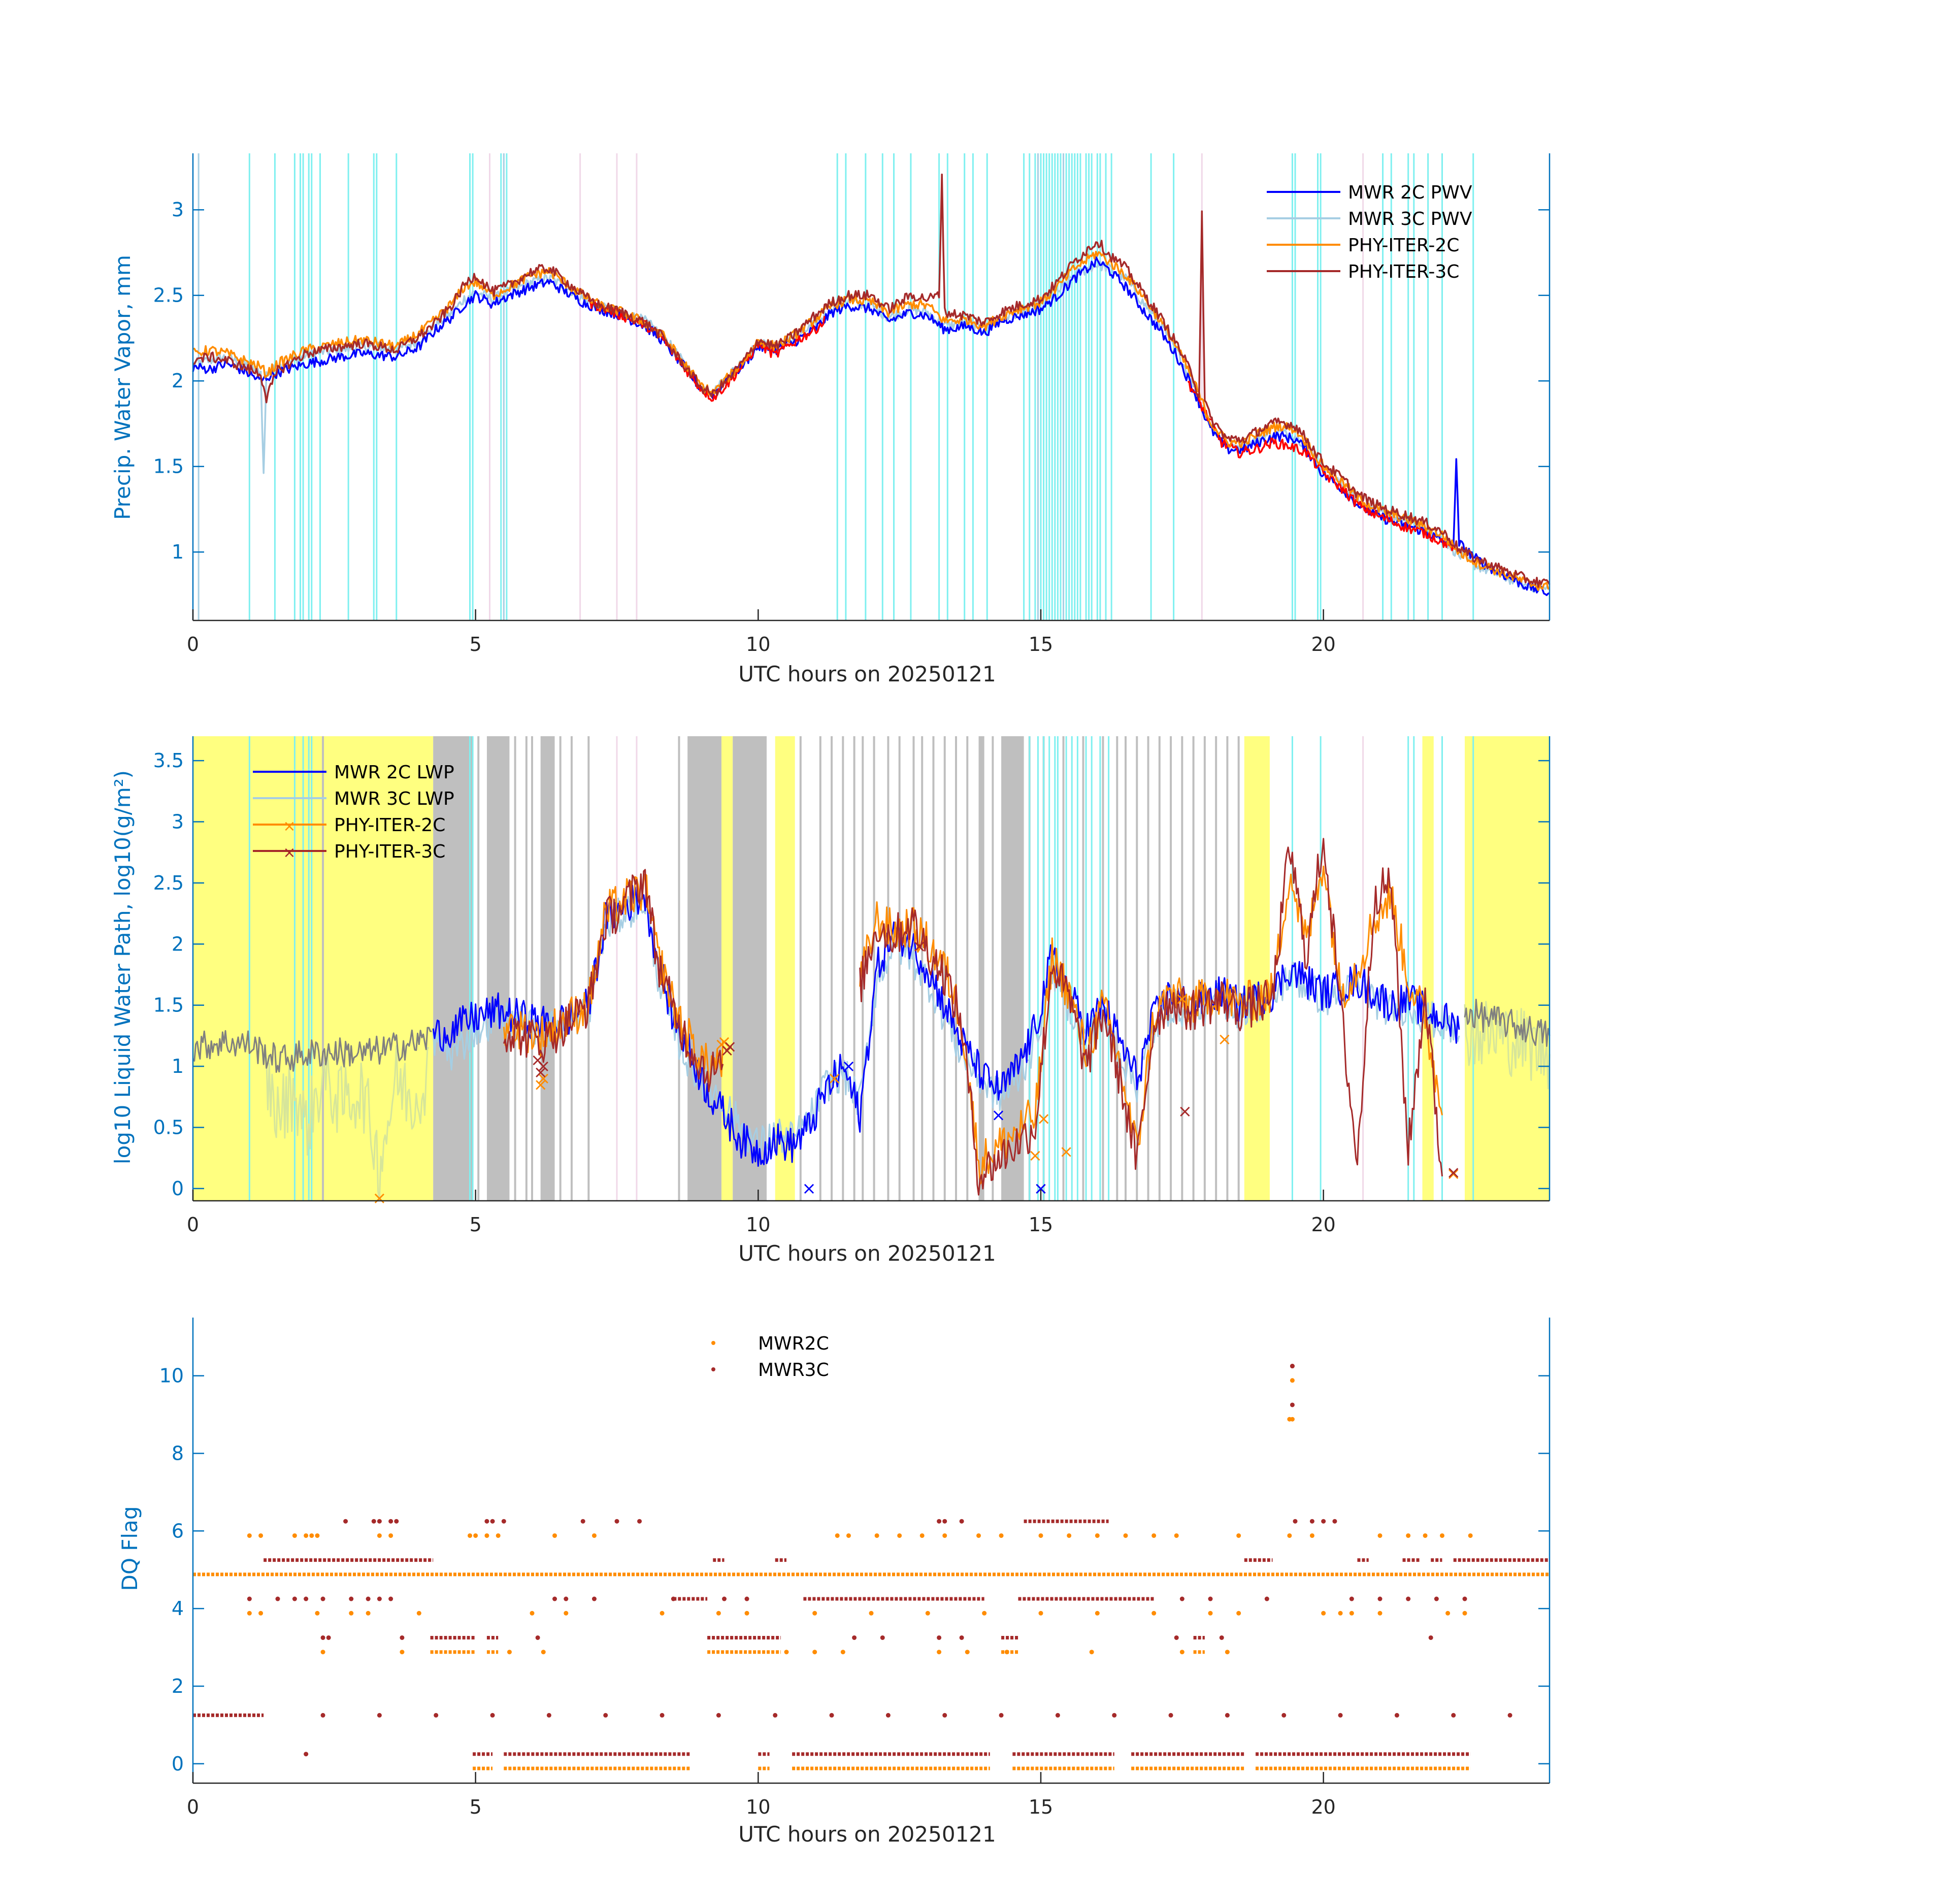 The image size is (1942, 1904). I want to click on dq-x-tick-label-2: 10, so click(758, 1807).